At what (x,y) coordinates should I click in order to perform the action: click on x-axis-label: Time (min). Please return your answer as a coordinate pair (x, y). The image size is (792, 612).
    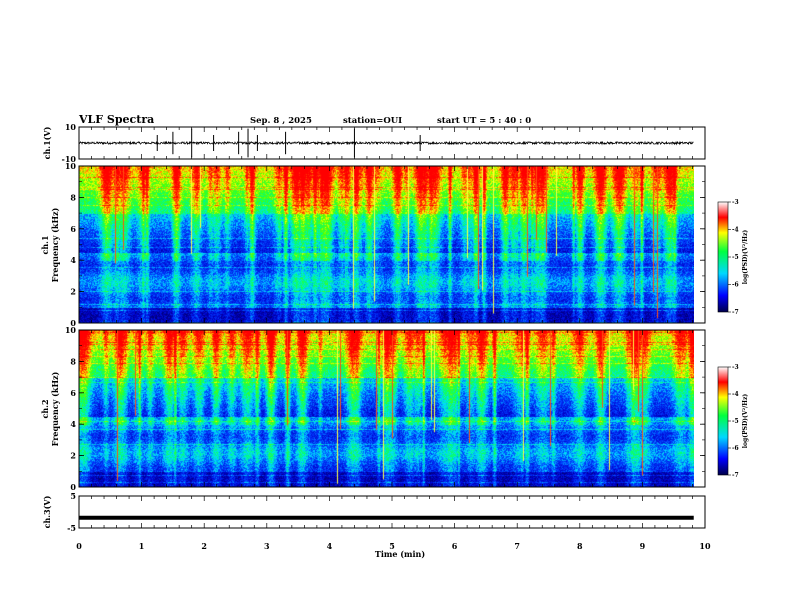
    Looking at the image, I should click on (400, 554).